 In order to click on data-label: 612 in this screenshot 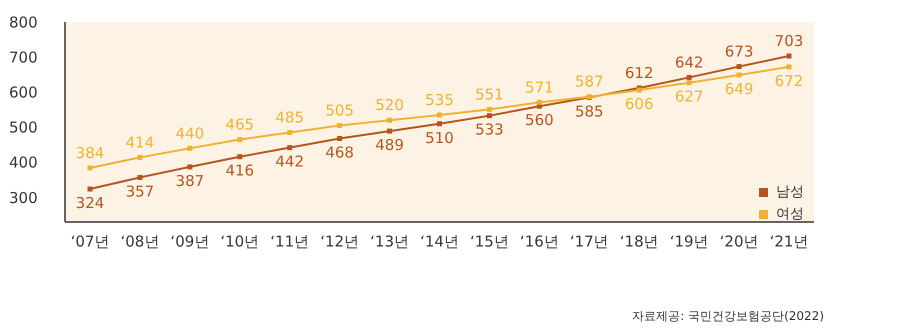, I will do `click(639, 73)`.